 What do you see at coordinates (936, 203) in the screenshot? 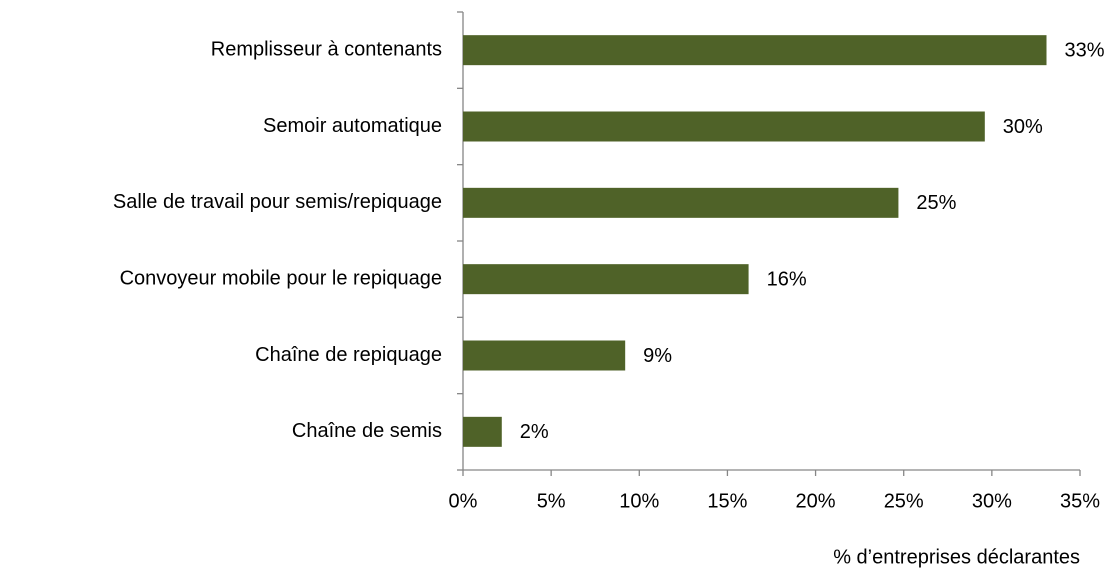
I see `value-label: 25%` at bounding box center [936, 203].